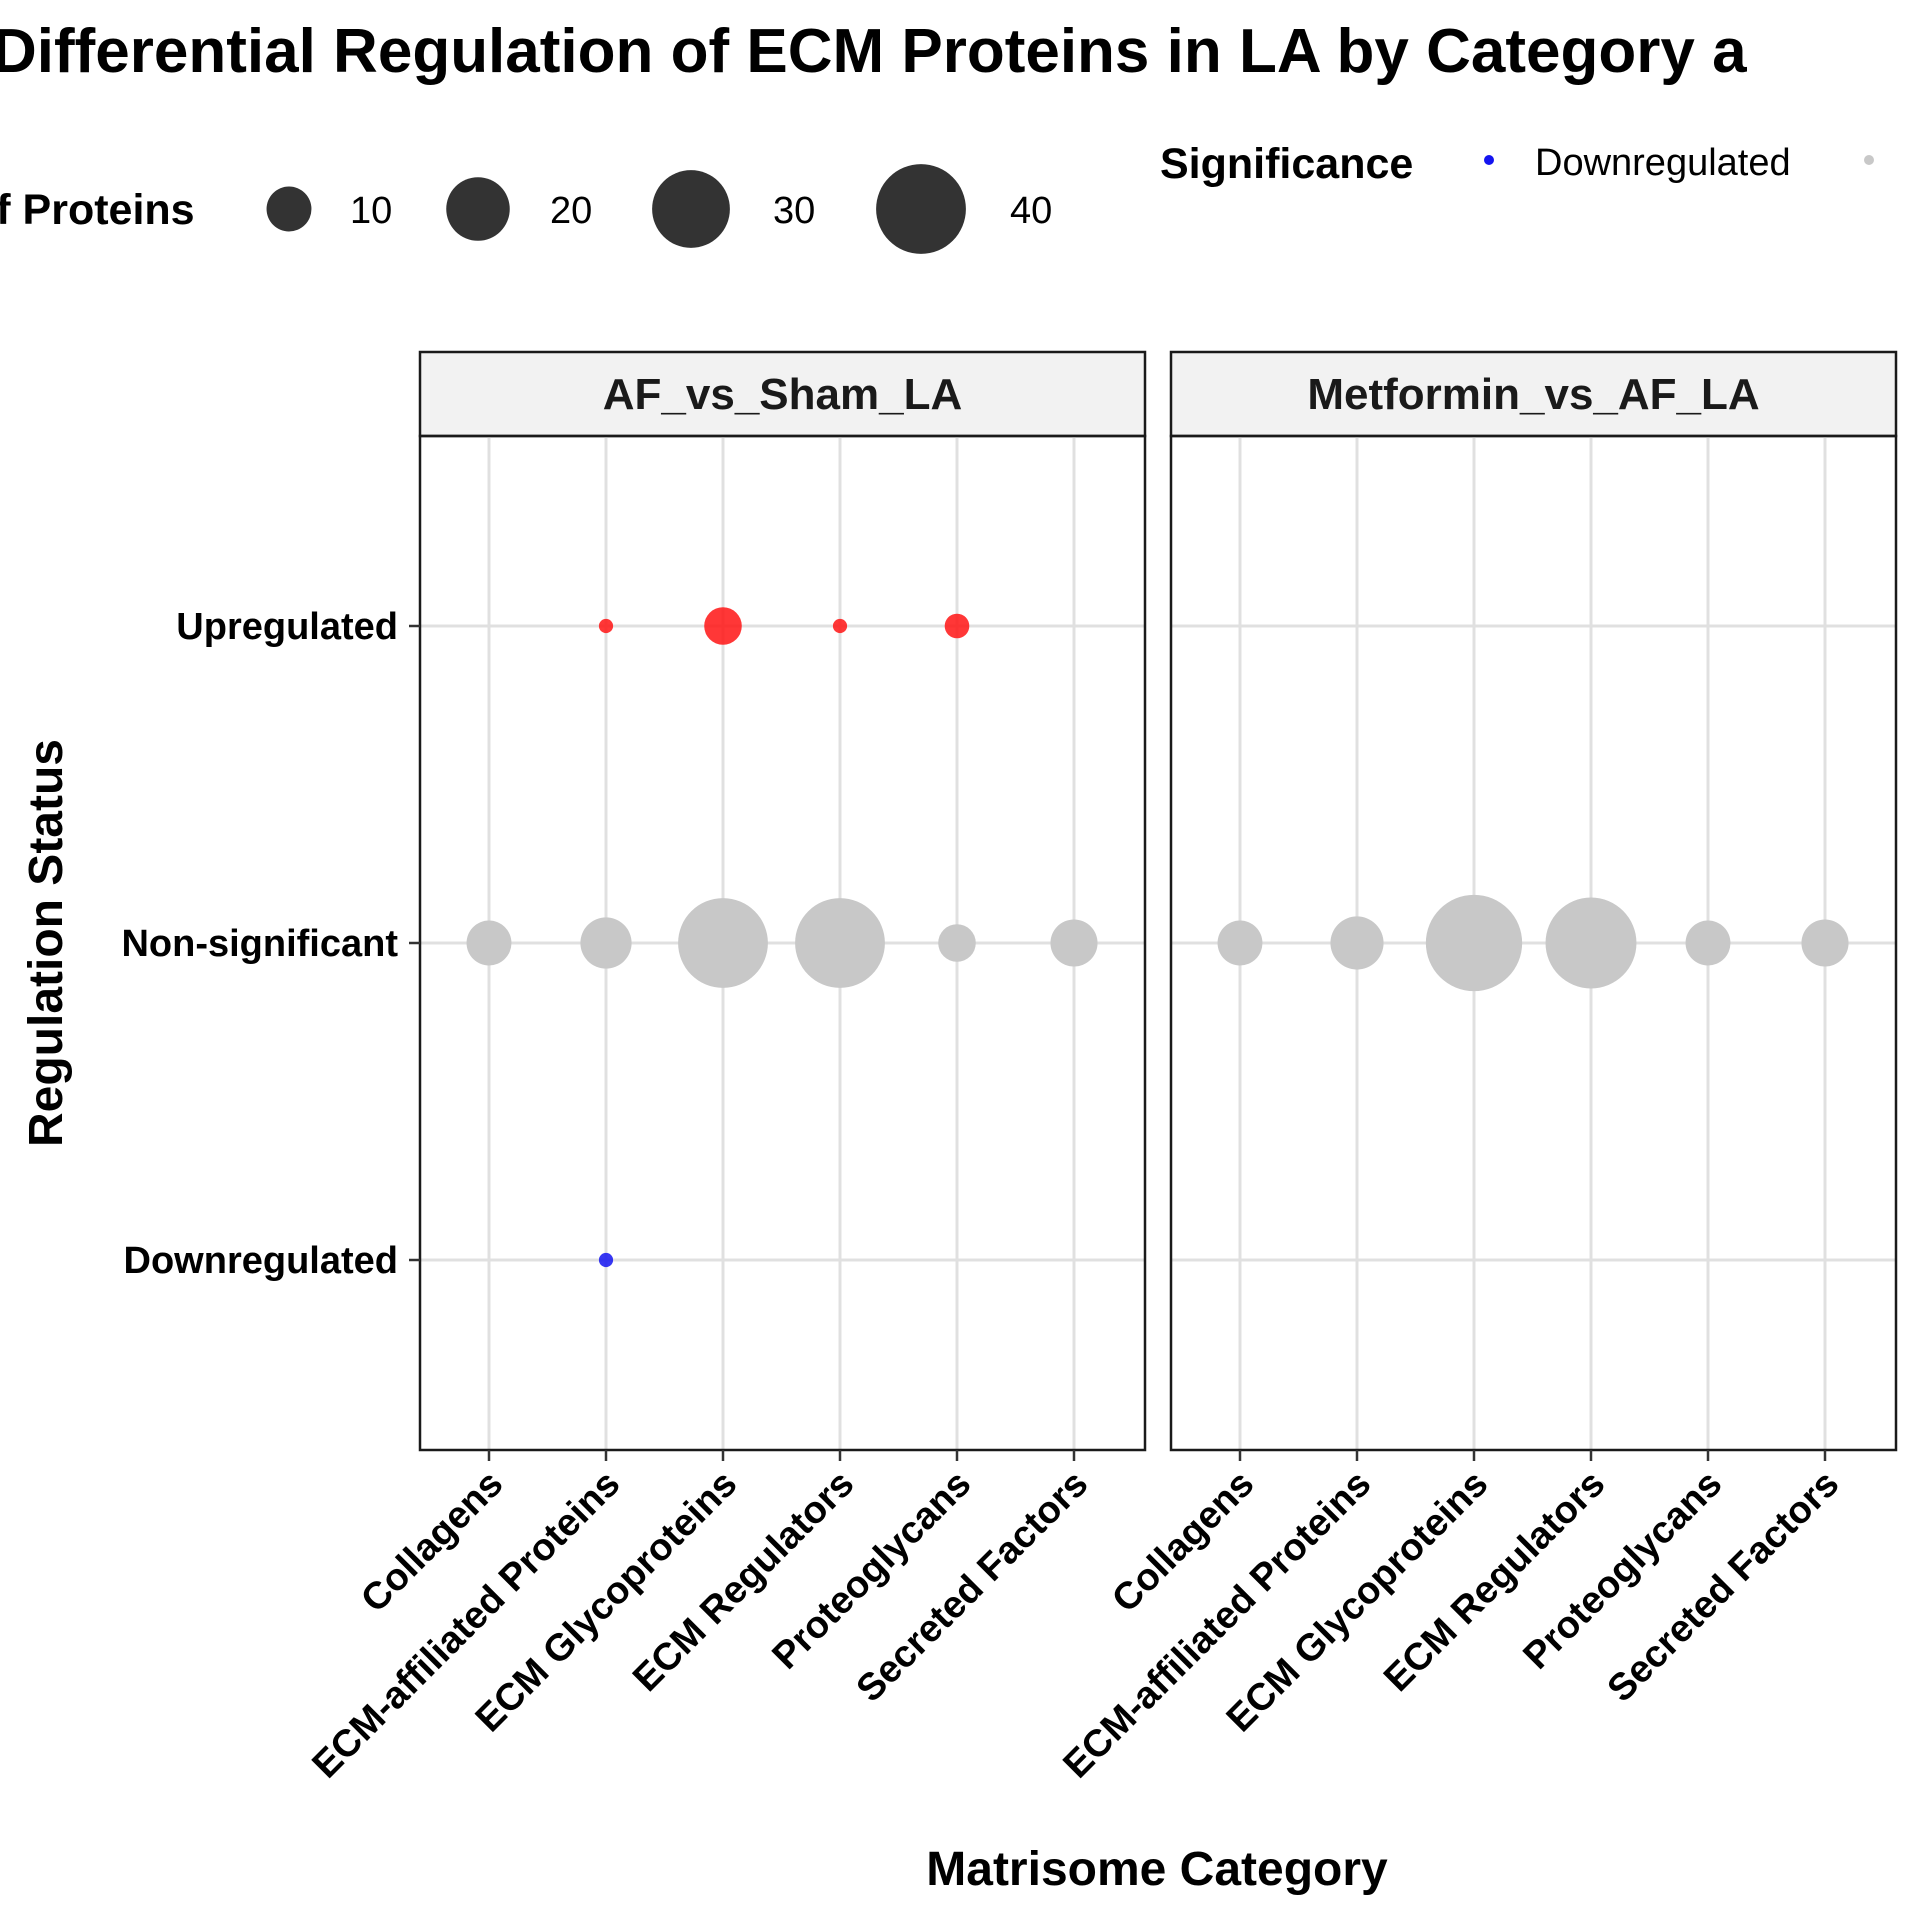 This screenshot has width=1920, height=1920. I want to click on color-legend-title: Significance, so click(1286, 164).